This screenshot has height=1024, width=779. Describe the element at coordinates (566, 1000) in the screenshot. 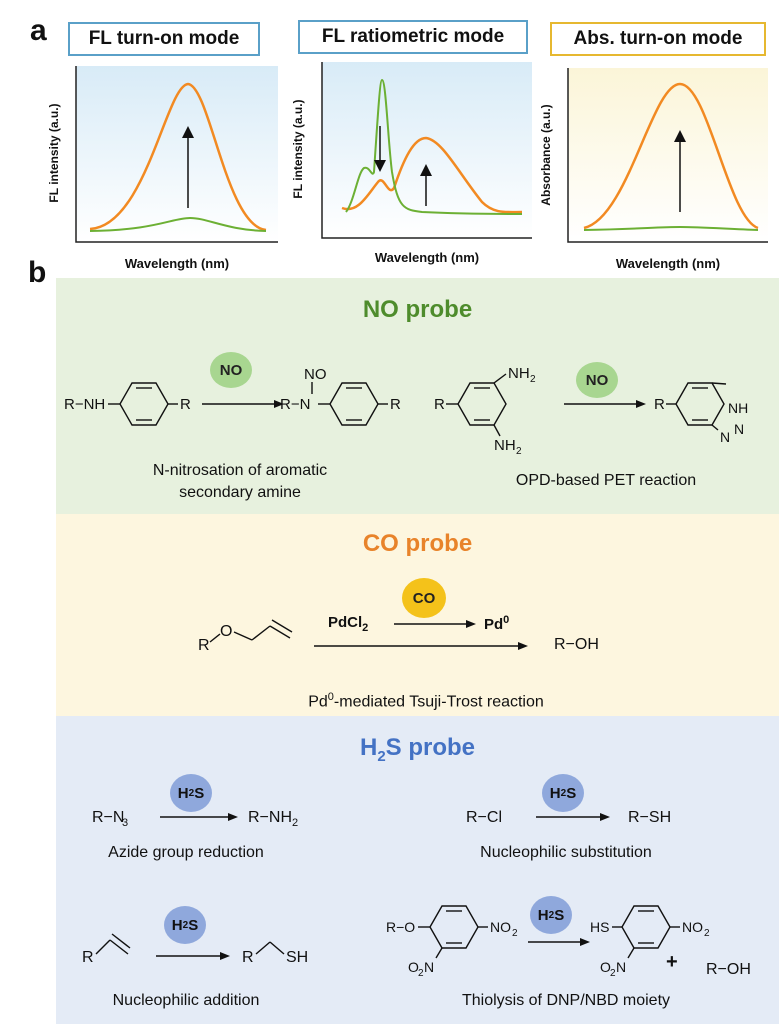

I see `h2s-caption-thiolysis: Thiolysis of DNP/NBD moiety` at that location.